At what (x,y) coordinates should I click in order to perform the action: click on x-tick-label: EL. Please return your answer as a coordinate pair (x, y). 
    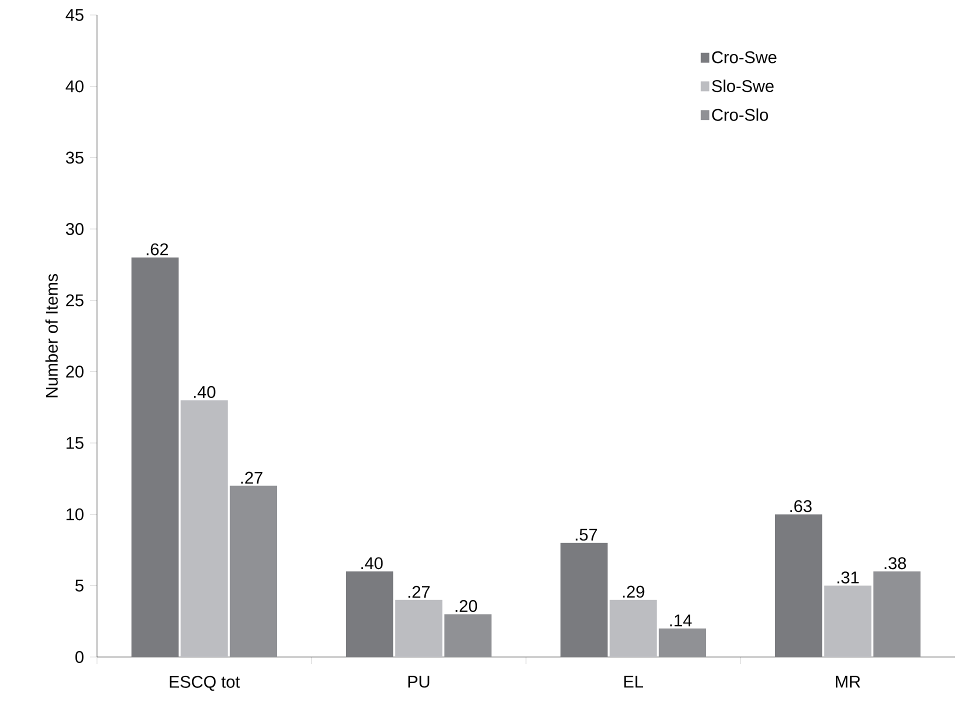
    Looking at the image, I should click on (634, 682).